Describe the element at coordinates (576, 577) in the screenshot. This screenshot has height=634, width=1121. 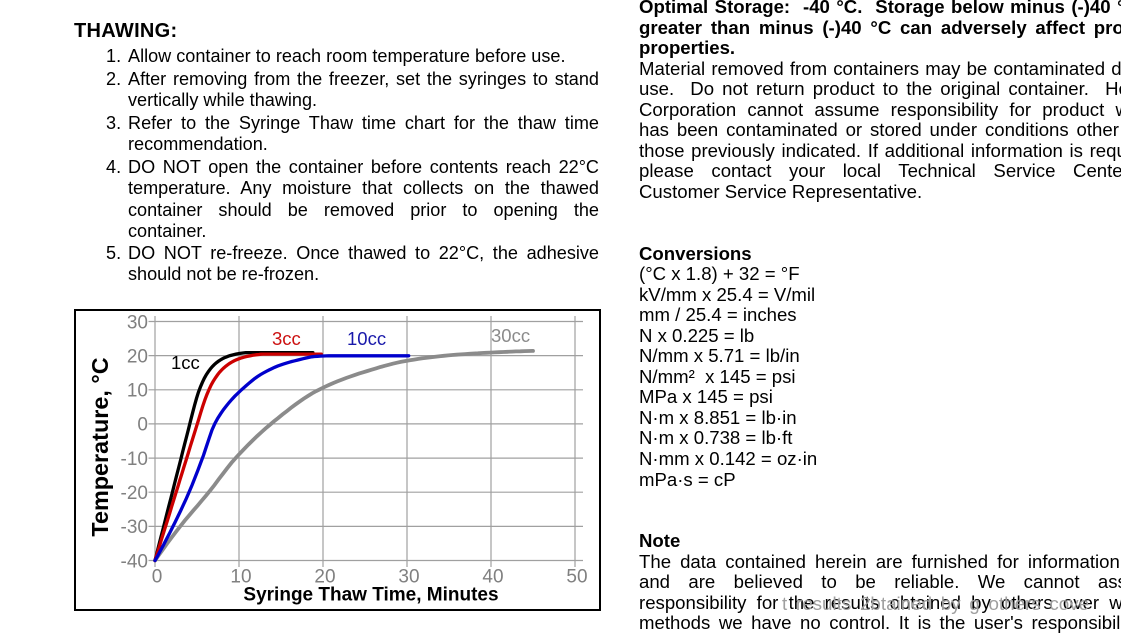
I see `svg-text: 50` at that location.